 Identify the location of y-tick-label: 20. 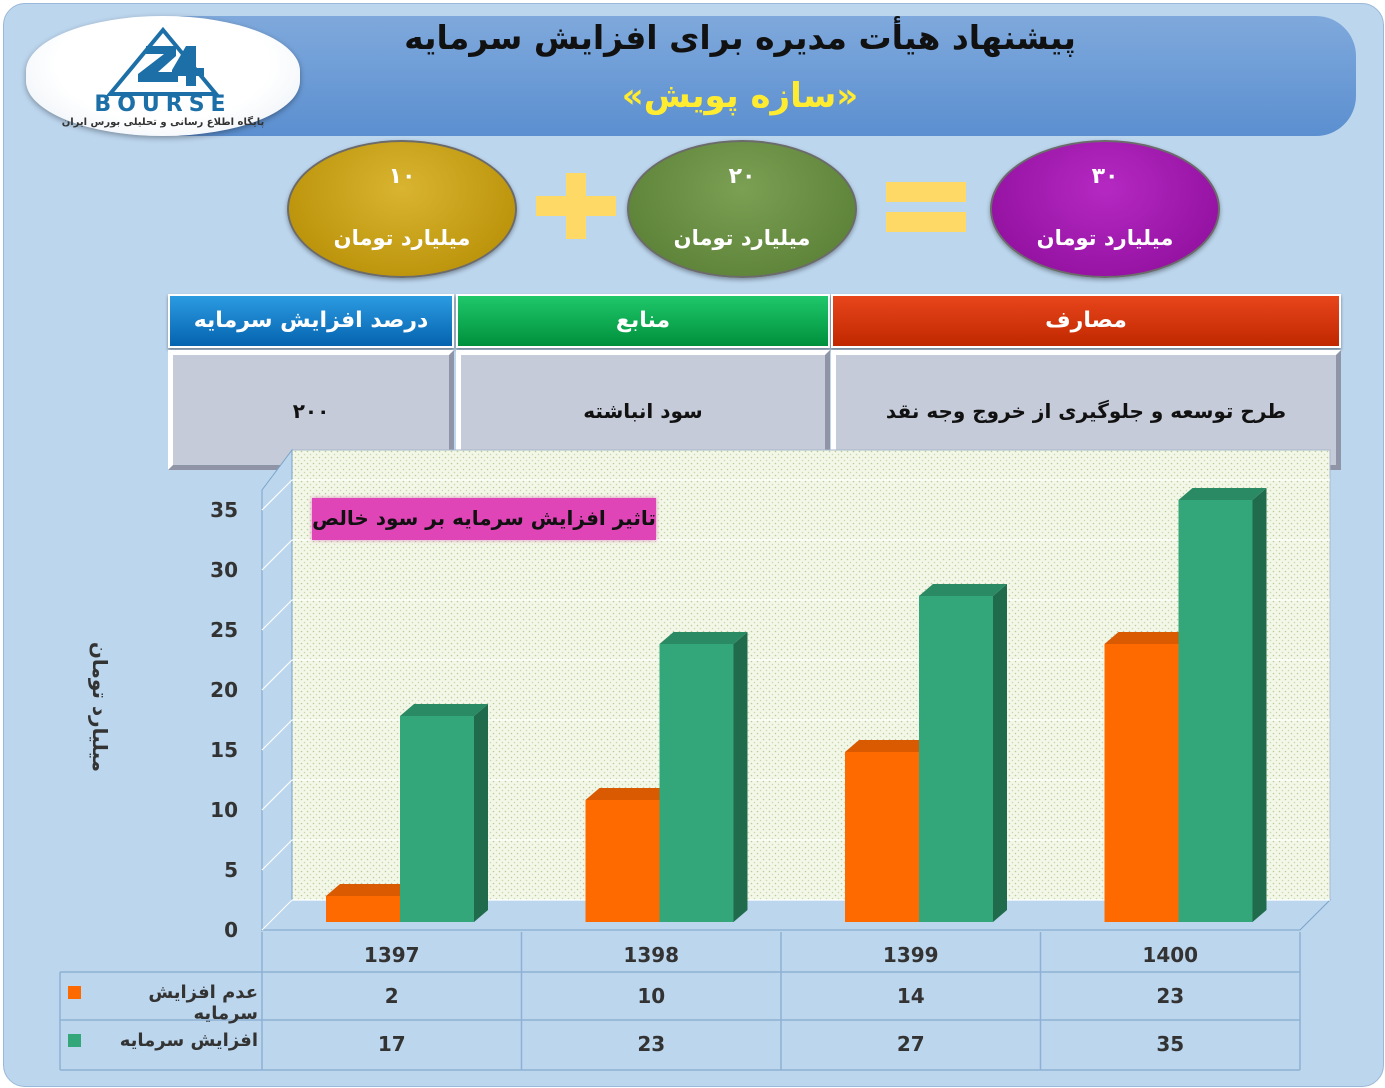
(224, 690).